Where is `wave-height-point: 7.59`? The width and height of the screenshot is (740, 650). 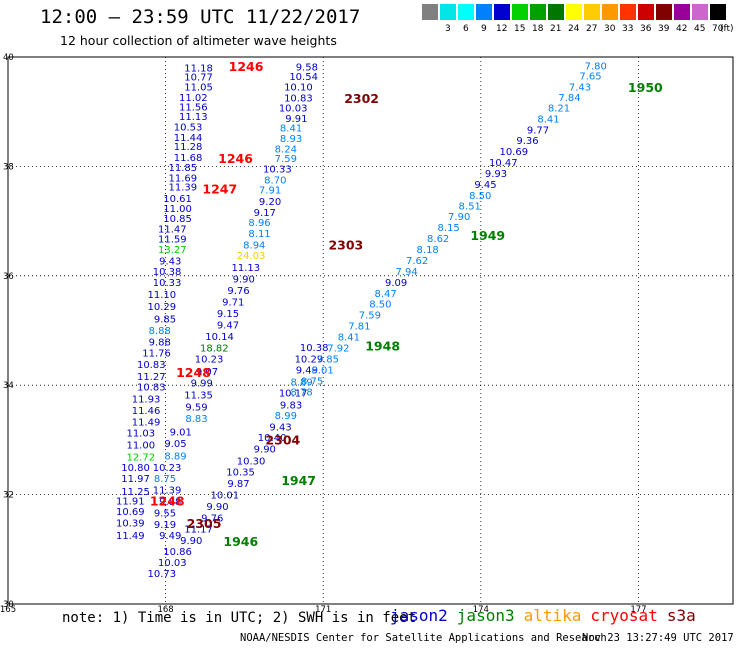 wave-height-point: 7.59 is located at coordinates (370, 316).